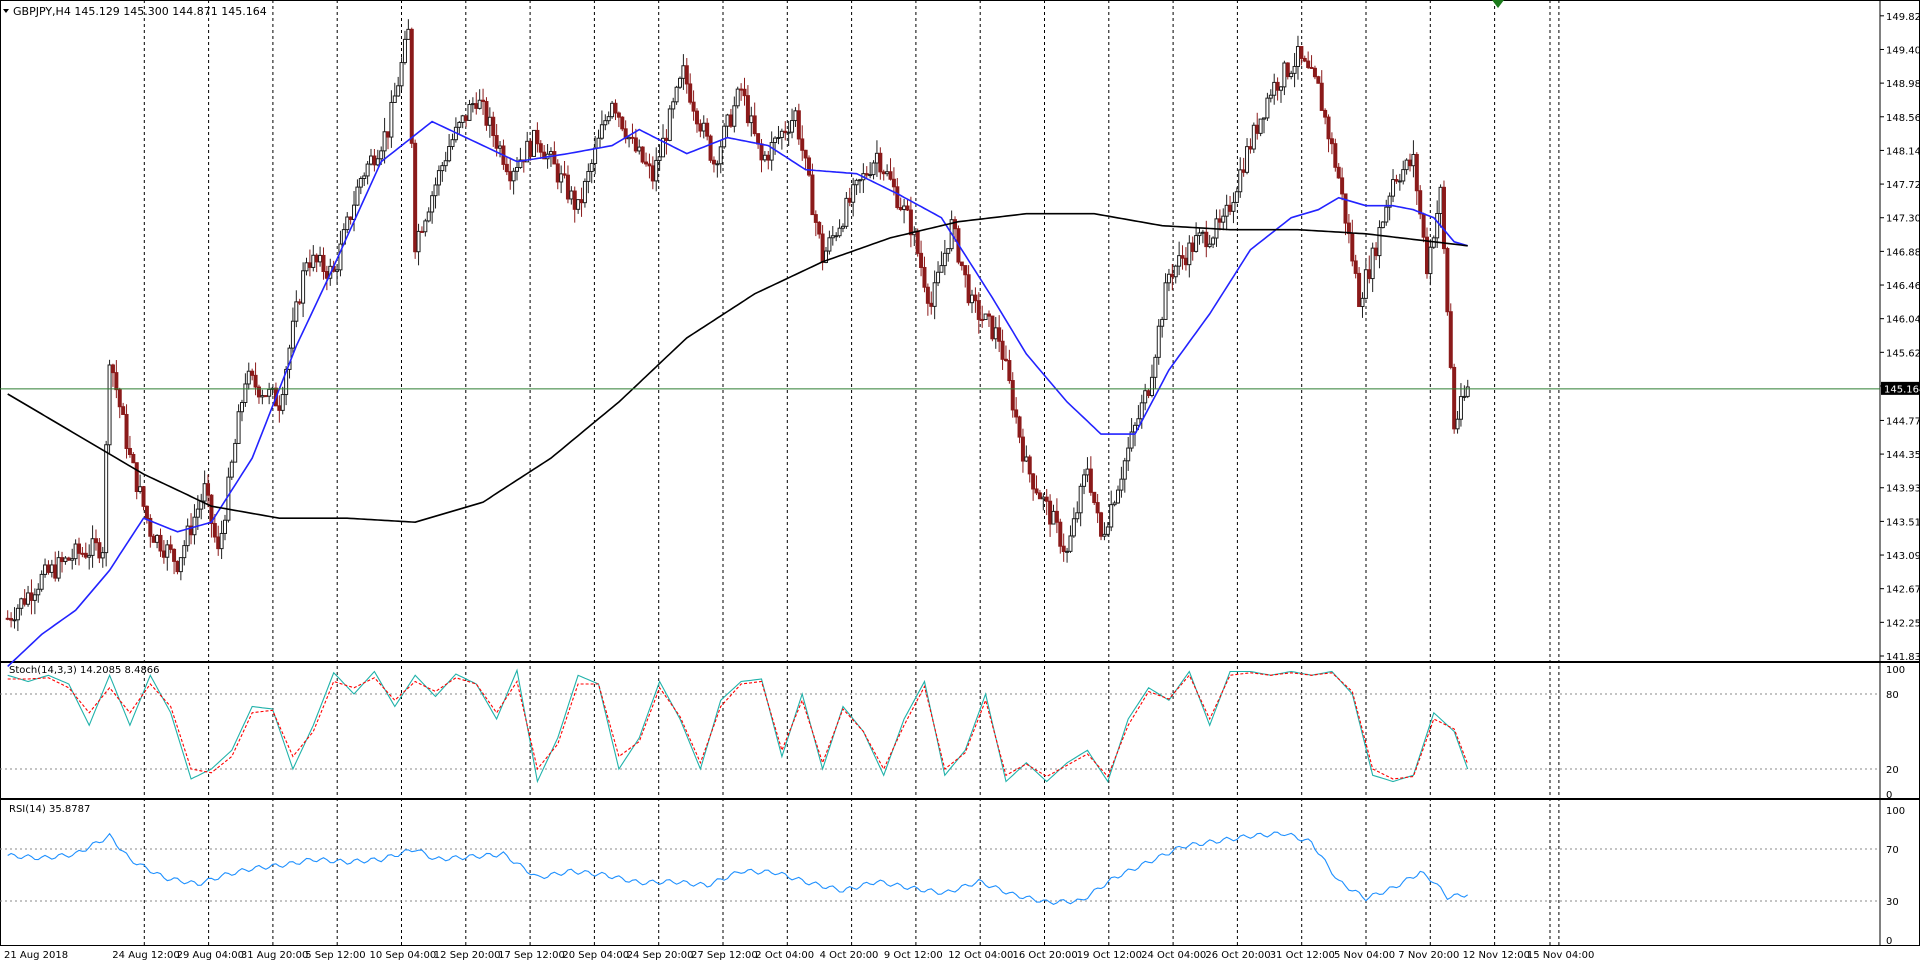  Describe the element at coordinates (1889, 795) in the screenshot. I see `stoch-tick-label: 0` at that location.